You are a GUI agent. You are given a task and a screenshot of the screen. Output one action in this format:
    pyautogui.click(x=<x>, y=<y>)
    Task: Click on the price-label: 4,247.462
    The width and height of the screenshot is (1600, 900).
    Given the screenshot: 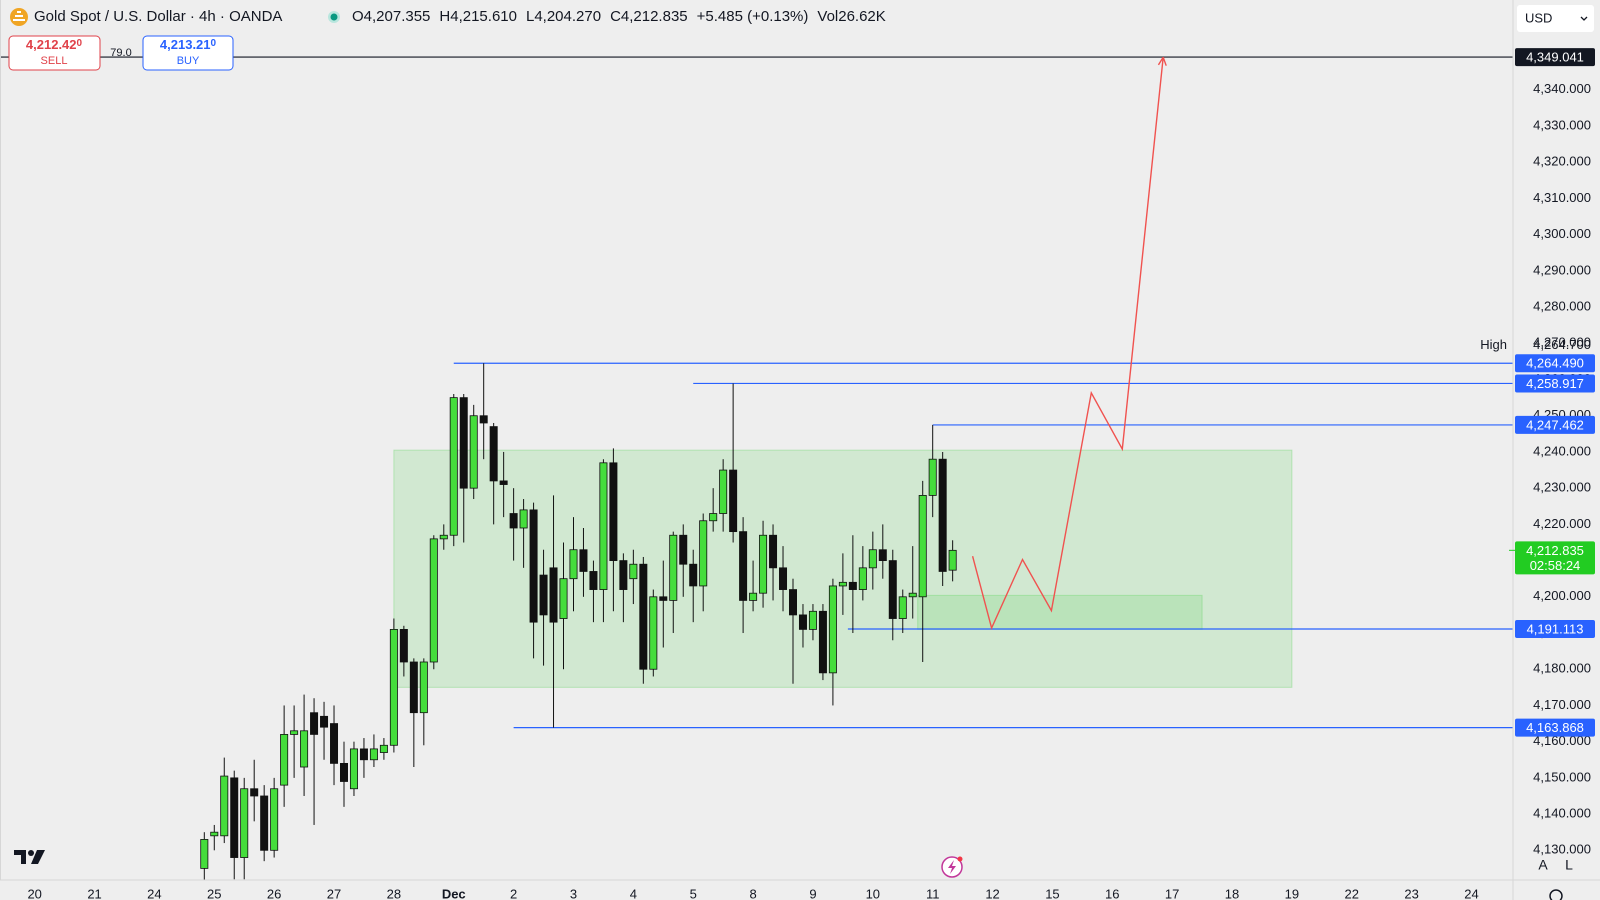 What is the action you would take?
    pyautogui.click(x=1555, y=424)
    